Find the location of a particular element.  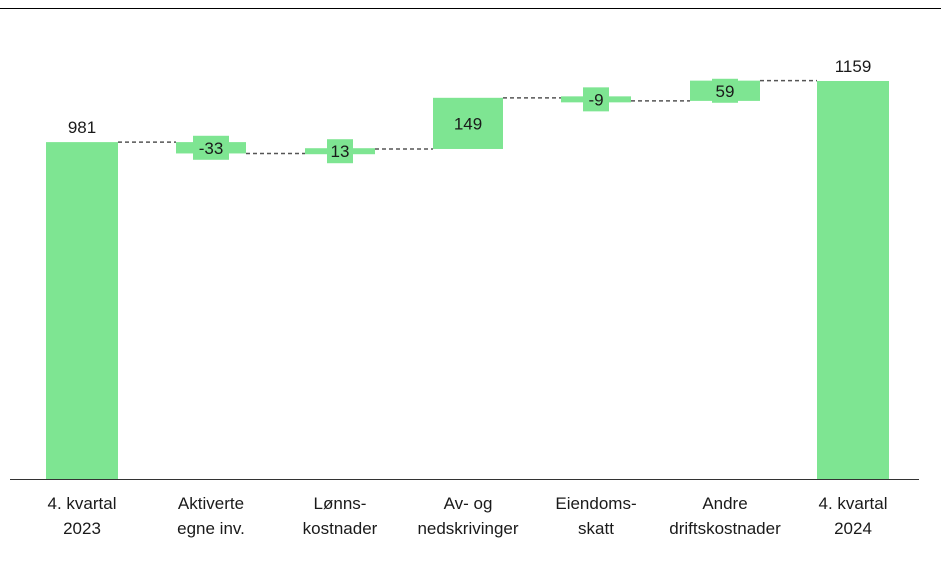

delta-value-label: 13 is located at coordinates (340, 151).